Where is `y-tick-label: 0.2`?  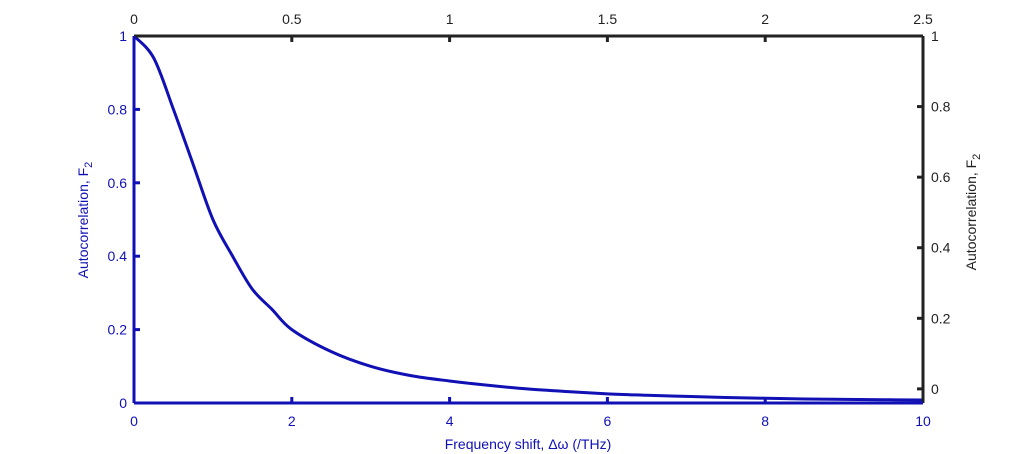 y-tick-label: 0.2 is located at coordinates (118, 330).